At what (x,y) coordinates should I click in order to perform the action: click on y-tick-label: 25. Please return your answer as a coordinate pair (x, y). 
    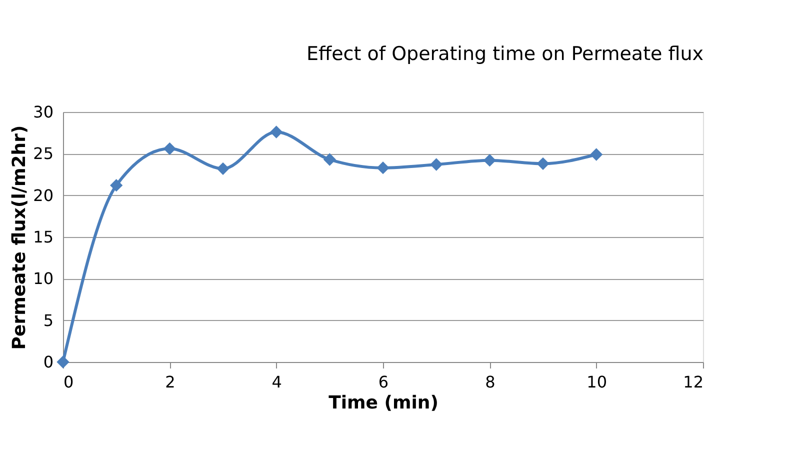
    Looking at the image, I should click on (43, 154).